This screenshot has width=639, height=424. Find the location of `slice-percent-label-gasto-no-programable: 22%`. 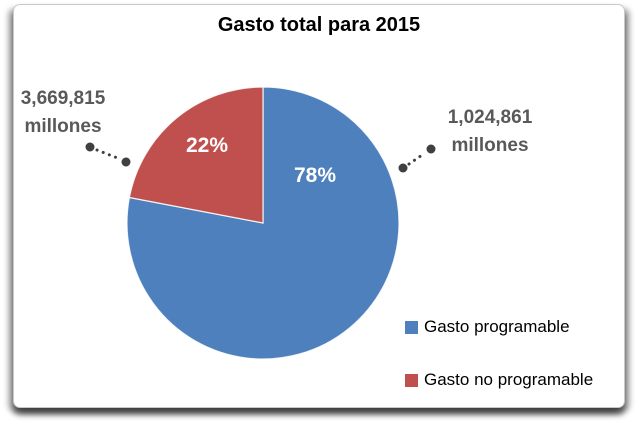

slice-percent-label-gasto-no-programable: 22% is located at coordinates (207, 145).